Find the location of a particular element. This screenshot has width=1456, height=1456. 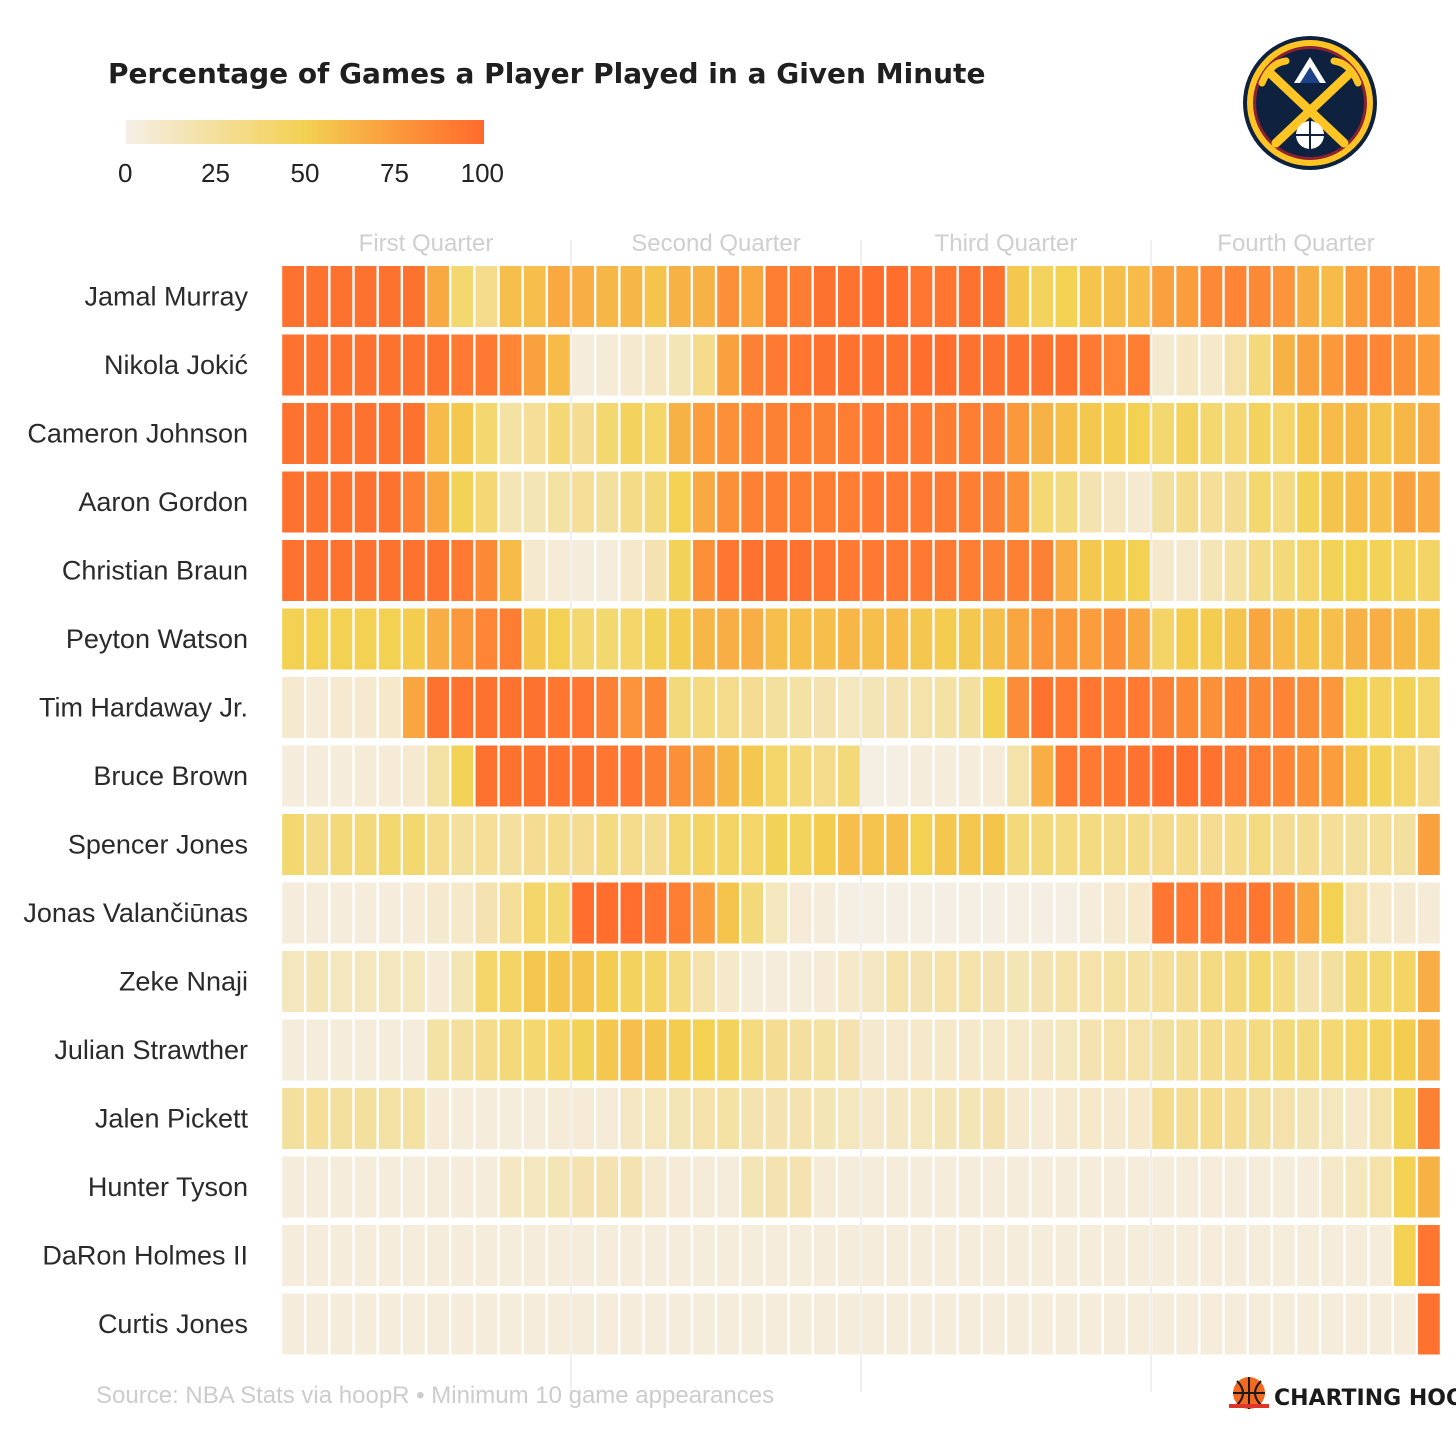

legend-tick-label: 0 is located at coordinates (125, 173).